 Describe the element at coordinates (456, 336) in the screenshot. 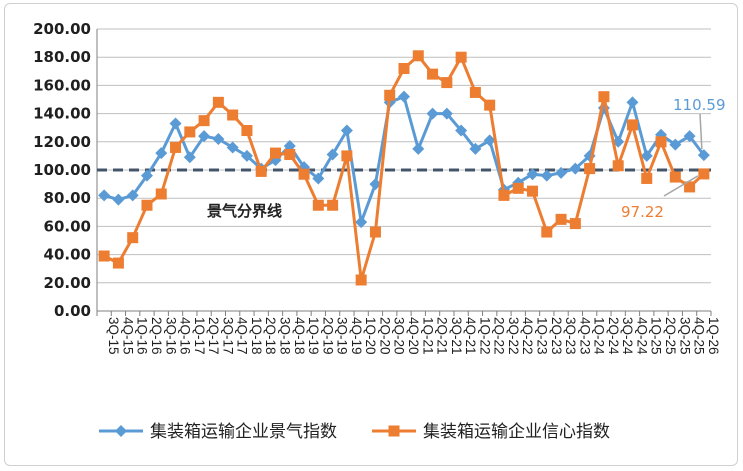

I see `x-tick-label: 3Q-21` at that location.